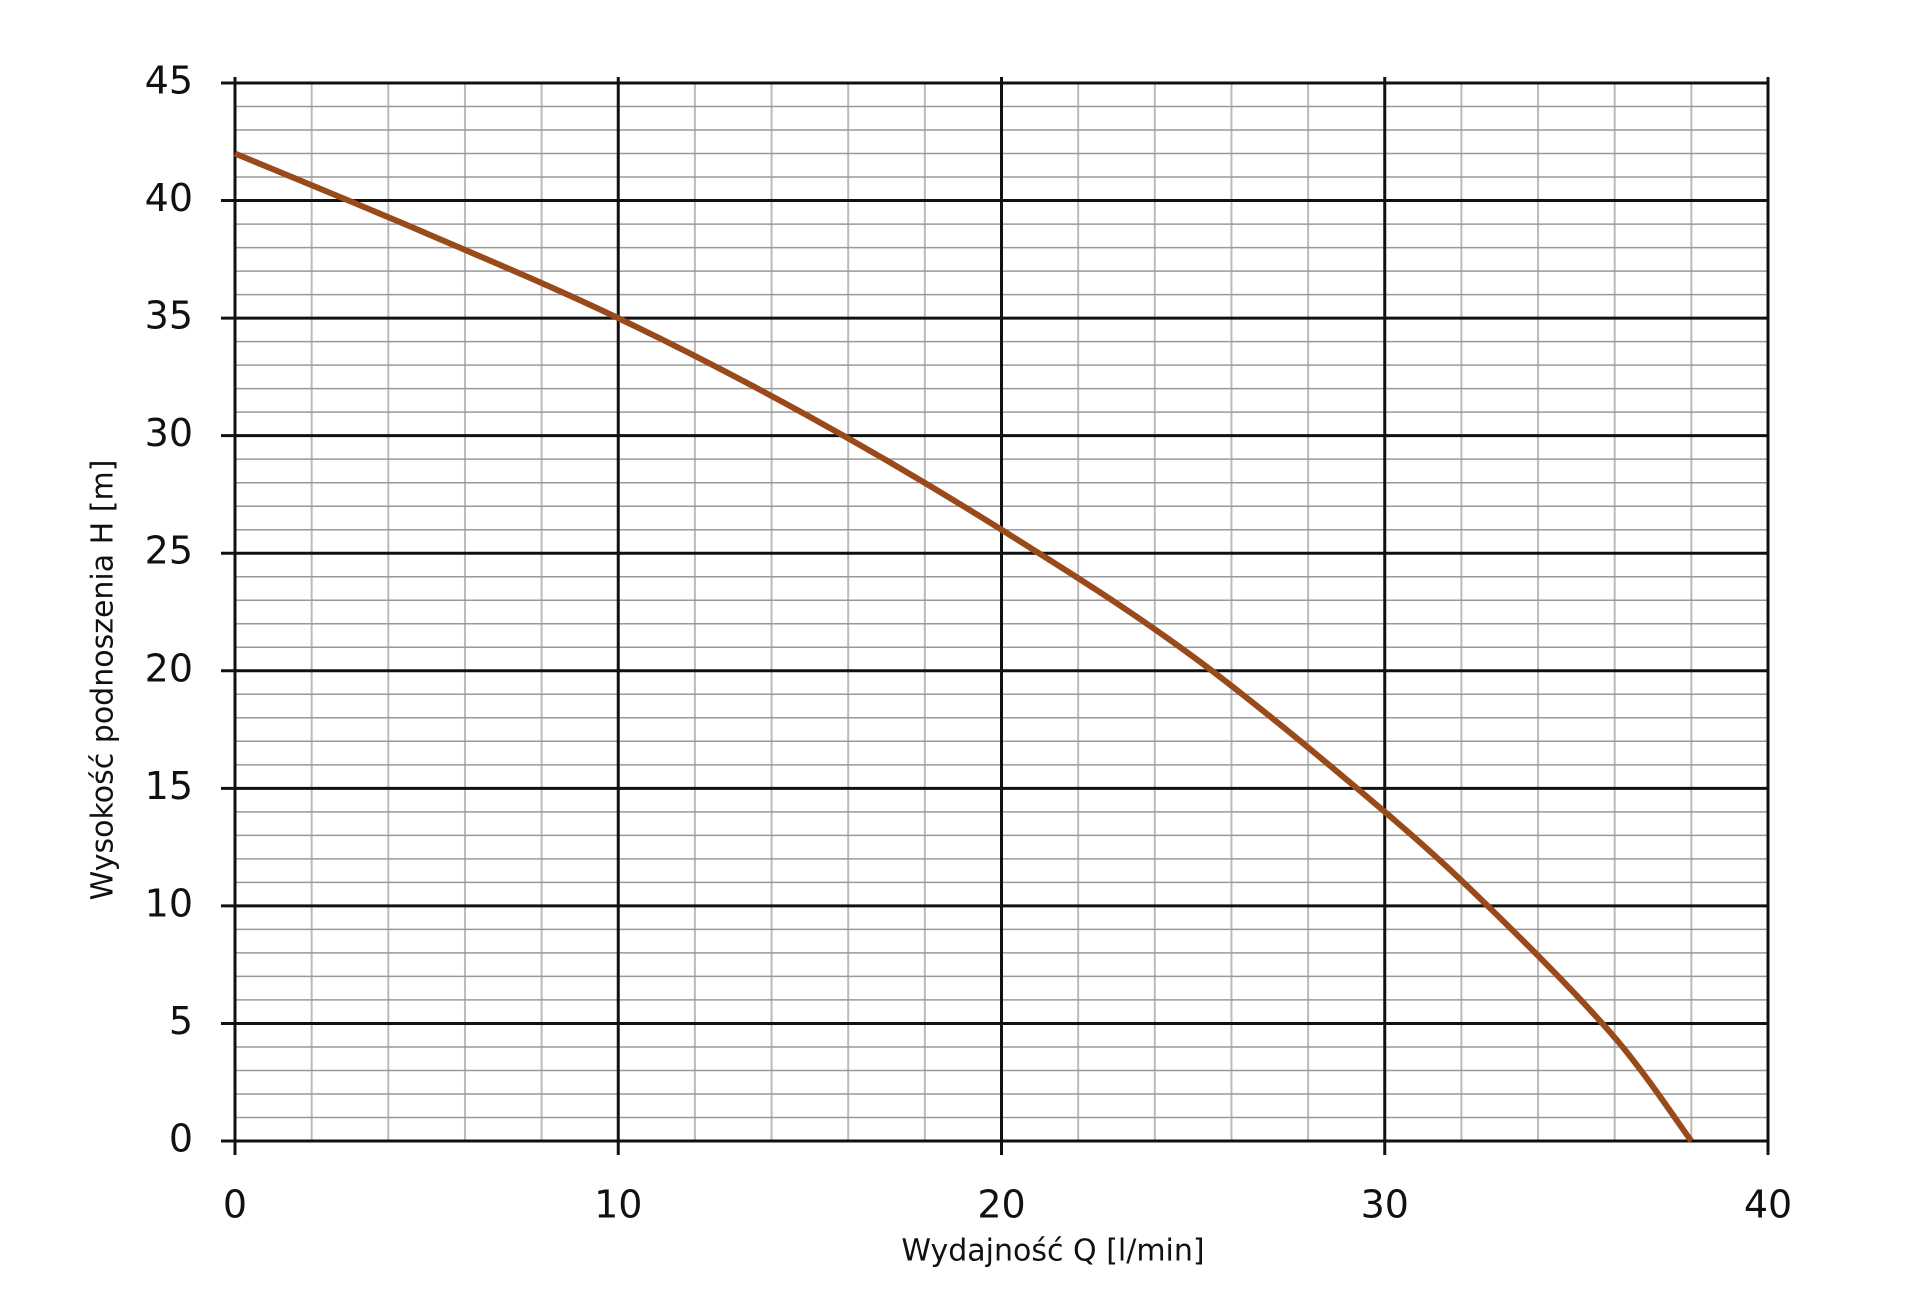  What do you see at coordinates (103, 680) in the screenshot?
I see `y-axis-title: Wysokość podnoszenia H [m]` at bounding box center [103, 680].